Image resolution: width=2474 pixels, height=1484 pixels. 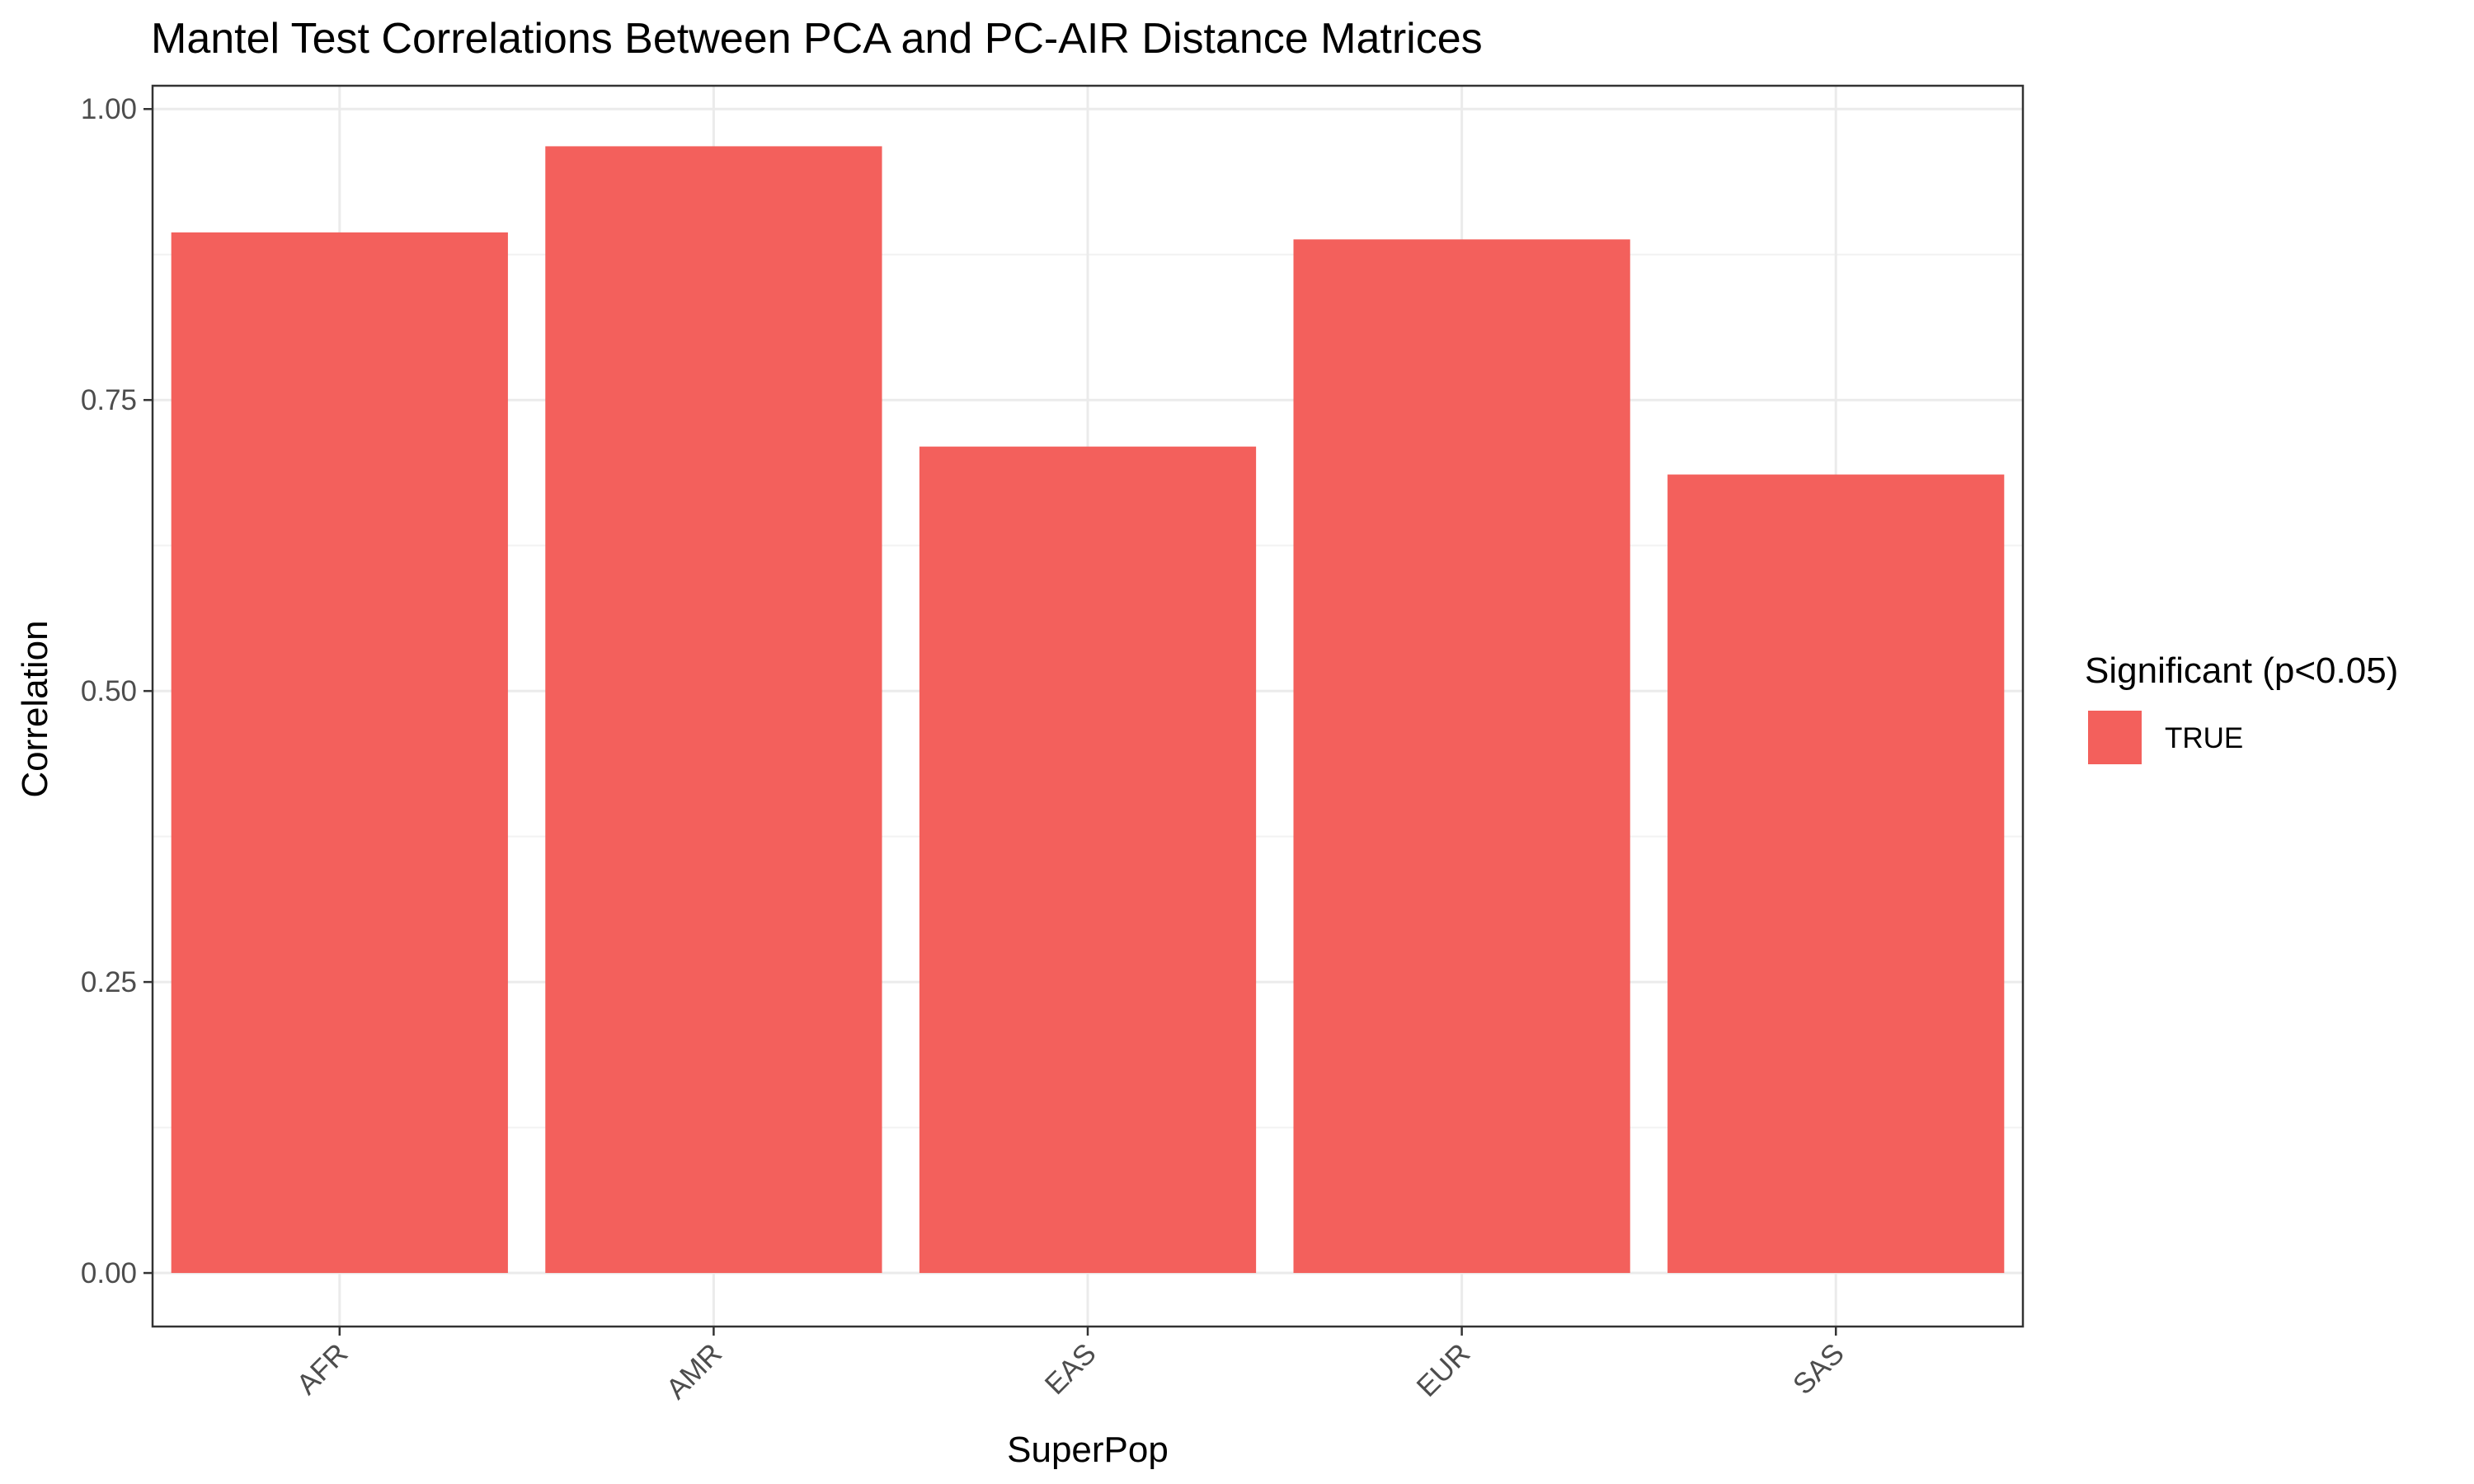 I want to click on legend-title: Significant (p<0.05), so click(x=2241, y=670).